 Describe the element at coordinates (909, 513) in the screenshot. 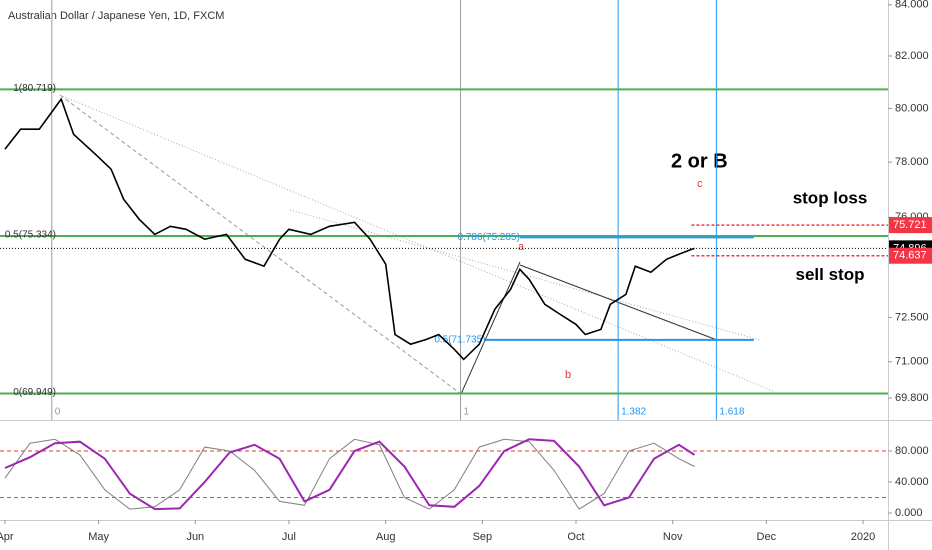

I see `y-tick-label: 0.000` at that location.